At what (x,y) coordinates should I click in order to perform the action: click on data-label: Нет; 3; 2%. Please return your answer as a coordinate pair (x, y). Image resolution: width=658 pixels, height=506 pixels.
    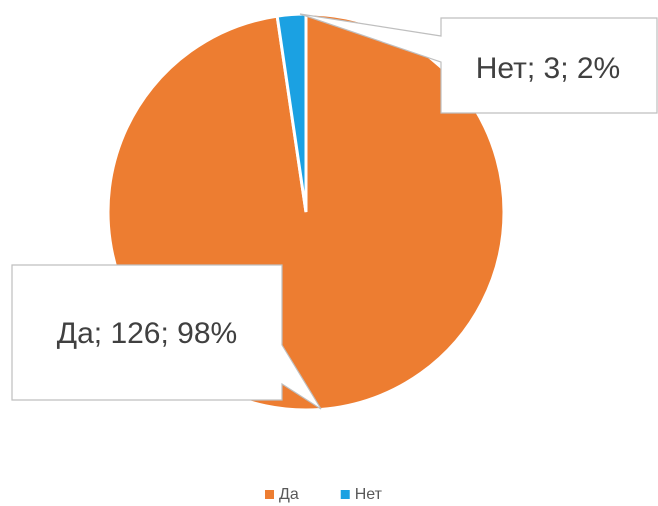
    Looking at the image, I should click on (548, 68).